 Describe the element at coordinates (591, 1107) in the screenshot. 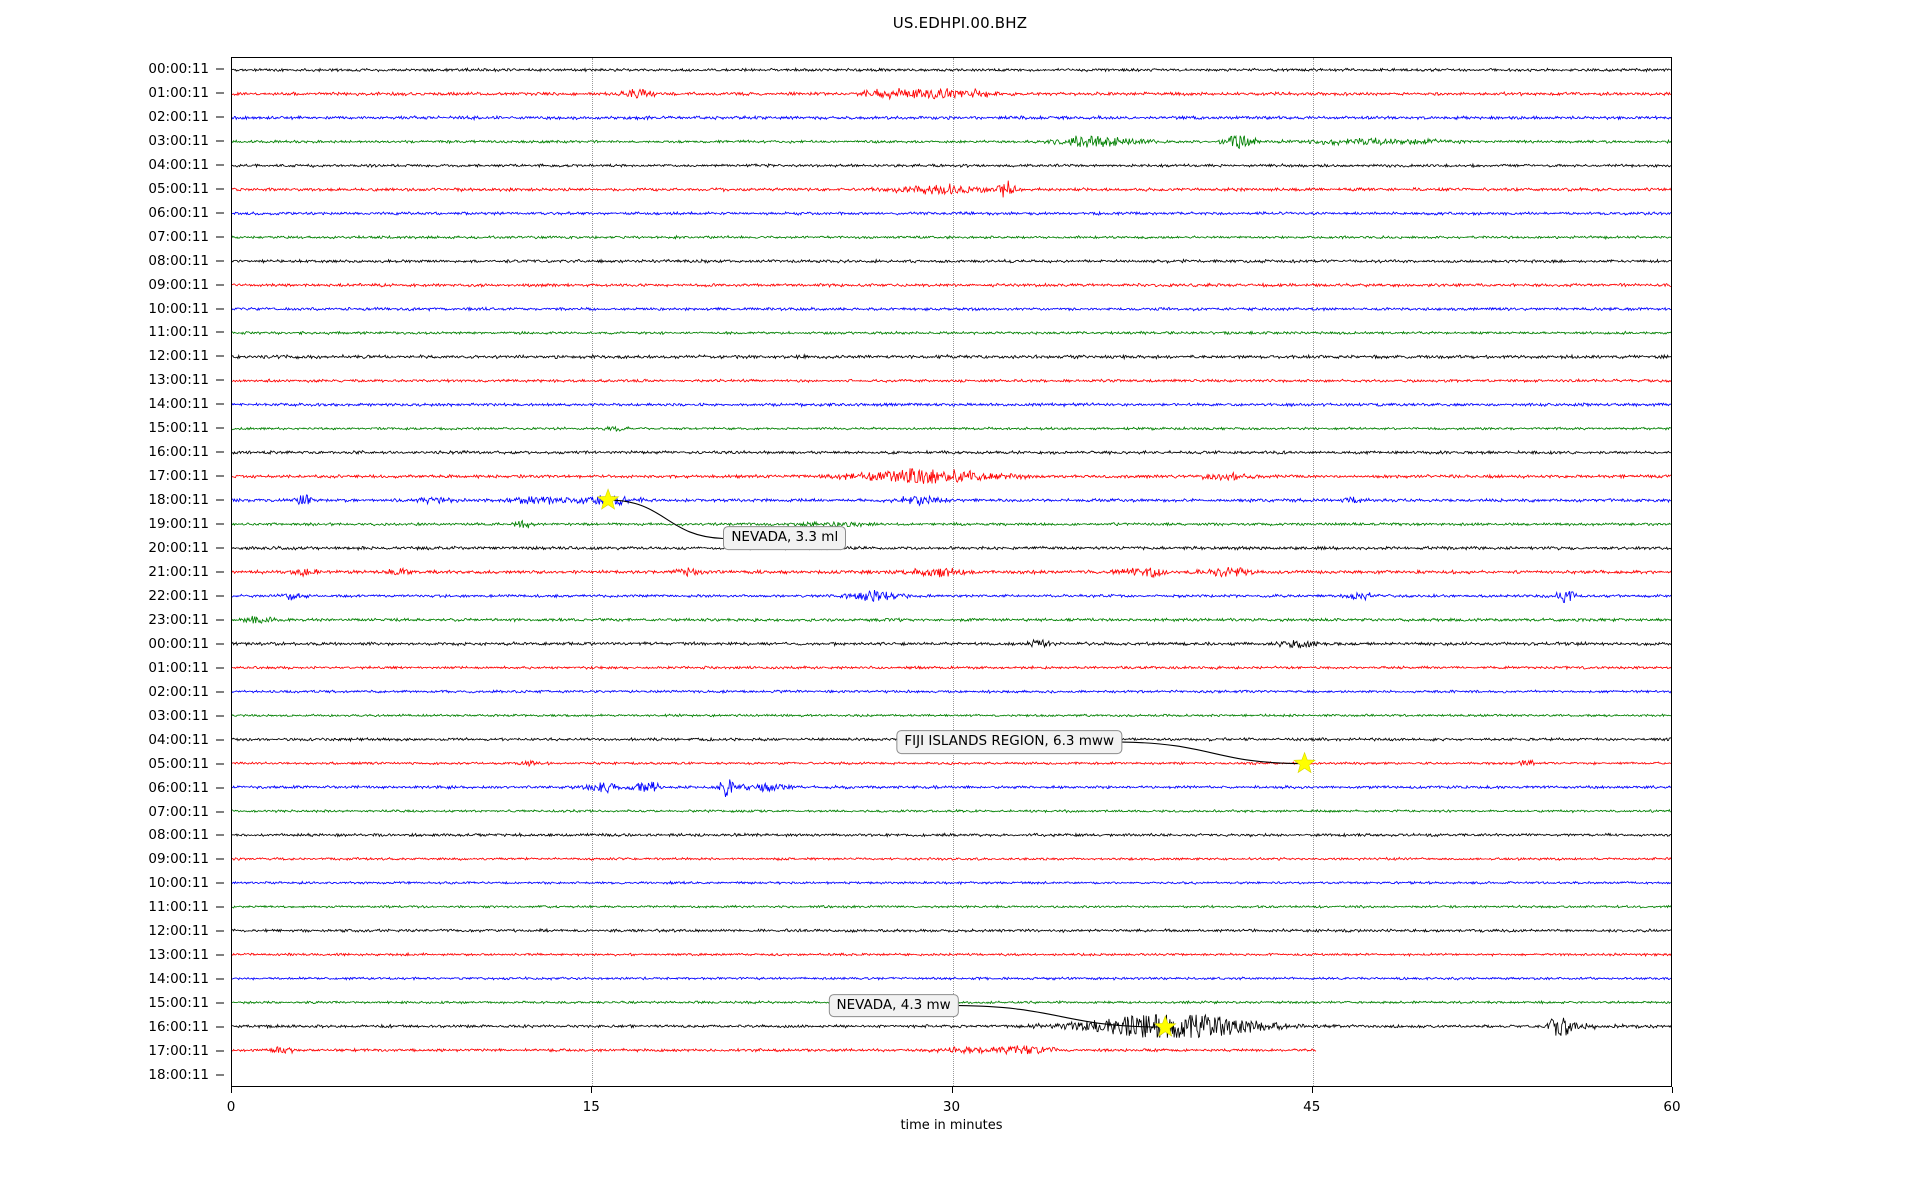

I see `x-tick-label: 15` at that location.